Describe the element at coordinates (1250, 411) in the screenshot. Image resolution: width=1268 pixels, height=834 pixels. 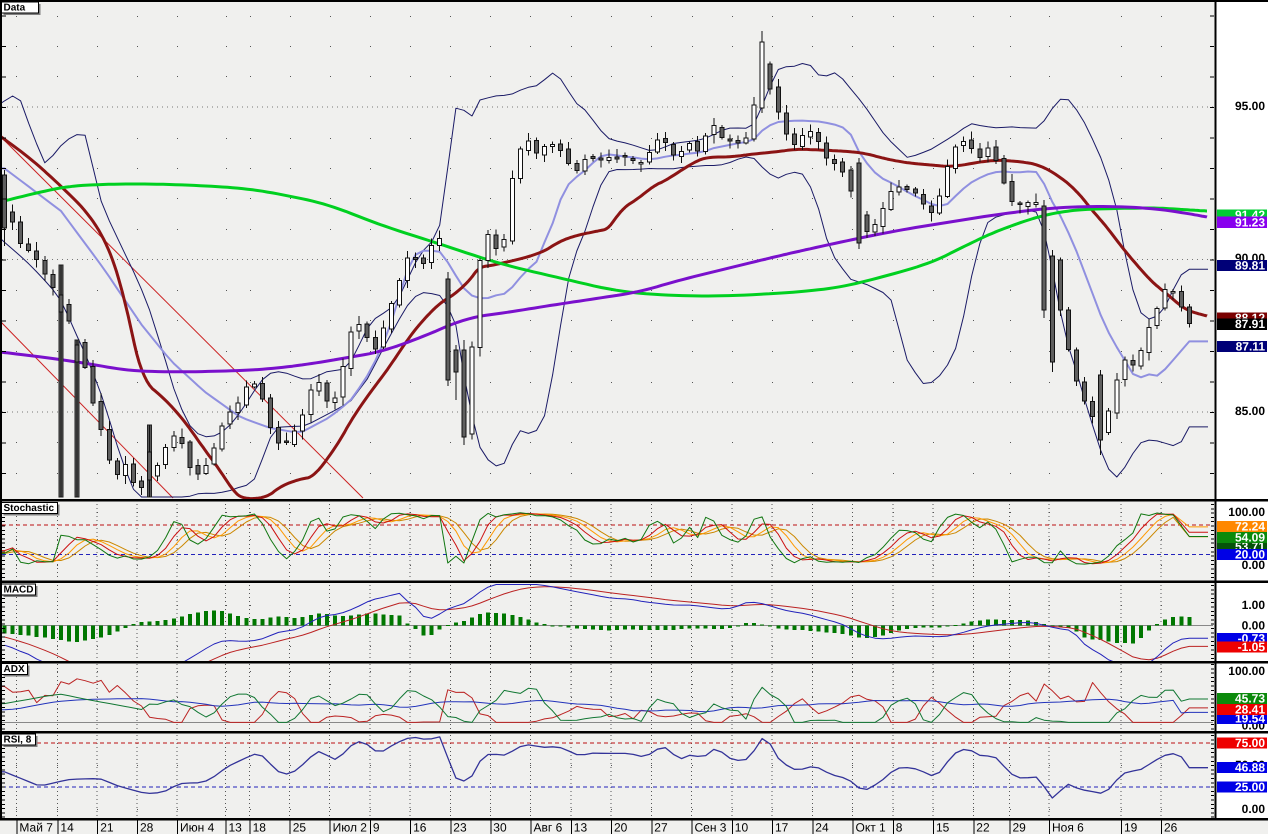
I see `svg-text: 85.00` at that location.